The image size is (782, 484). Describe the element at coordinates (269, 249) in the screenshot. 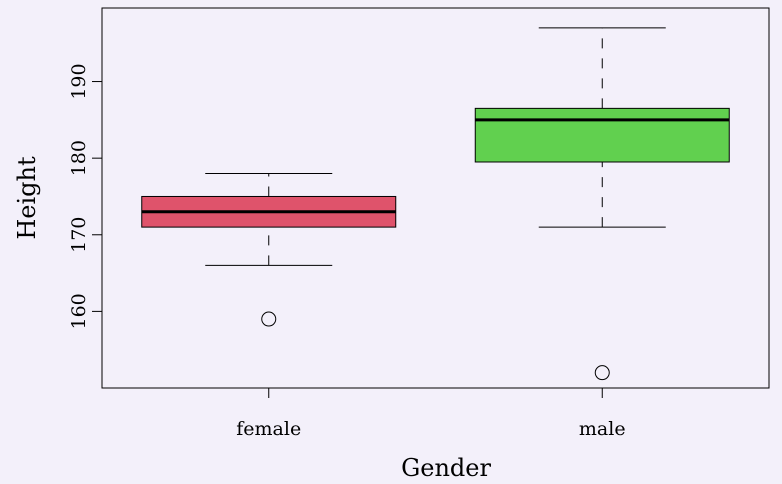

I see `box-group-female` at that location.